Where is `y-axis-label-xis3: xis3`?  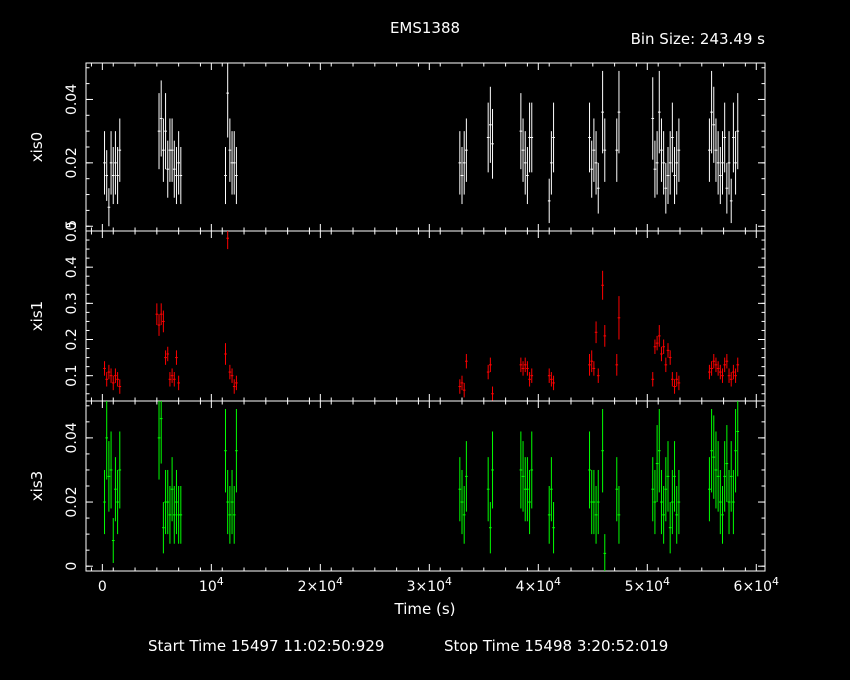
y-axis-label-xis3: xis3 is located at coordinates (37, 486).